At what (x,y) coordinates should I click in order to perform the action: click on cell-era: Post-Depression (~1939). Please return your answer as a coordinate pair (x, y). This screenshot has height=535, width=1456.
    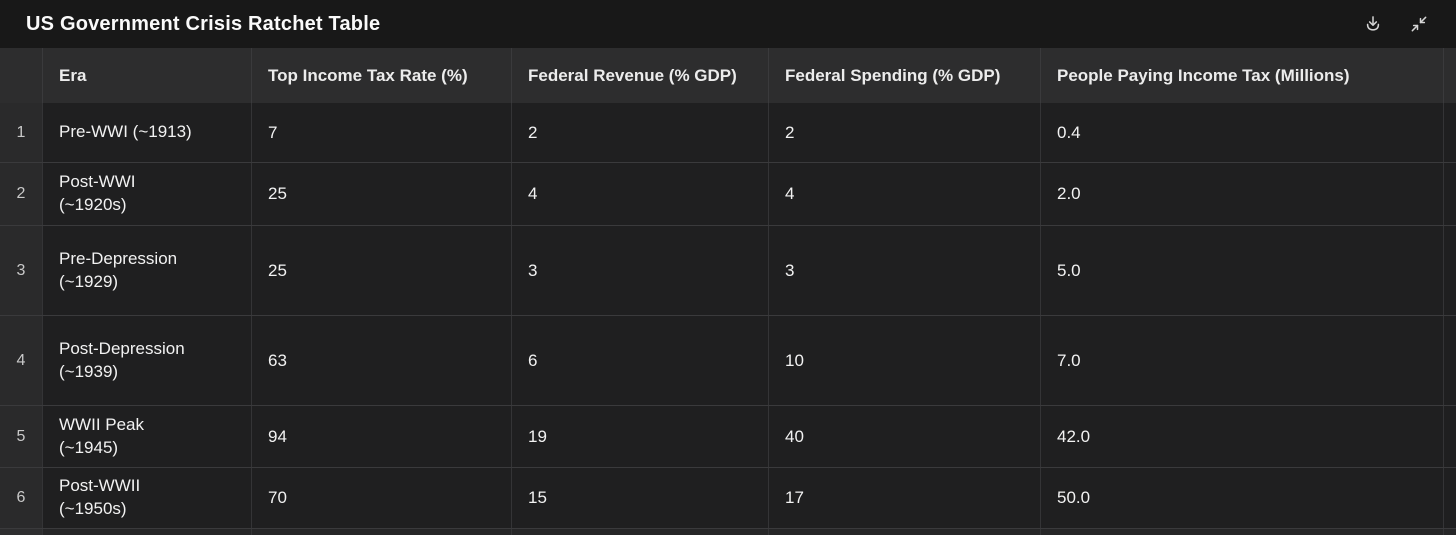
    Looking at the image, I should click on (146, 360).